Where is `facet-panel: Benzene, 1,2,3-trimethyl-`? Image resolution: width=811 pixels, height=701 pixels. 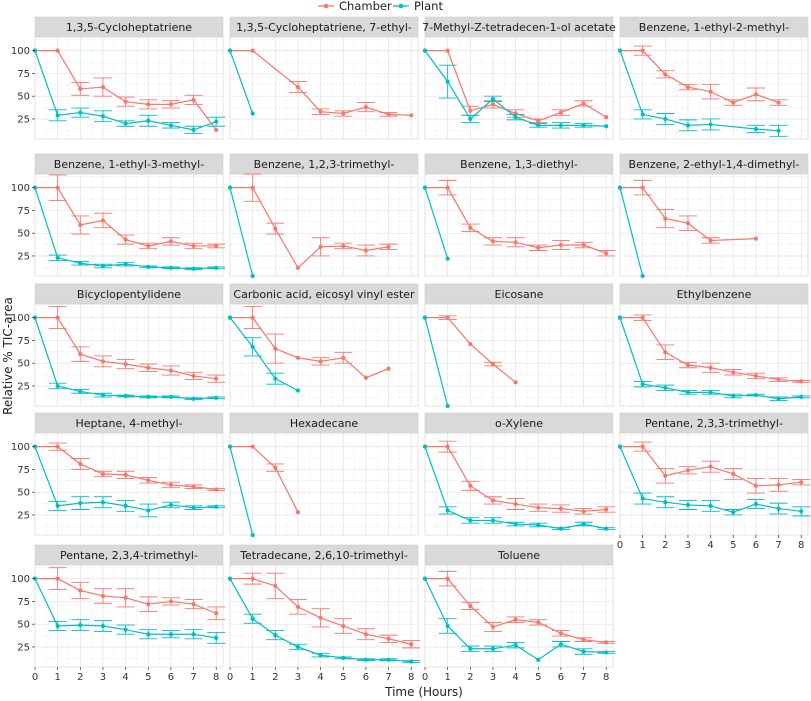
facet-panel: Benzene, 1,2,3-trimethyl- is located at coordinates (323, 216).